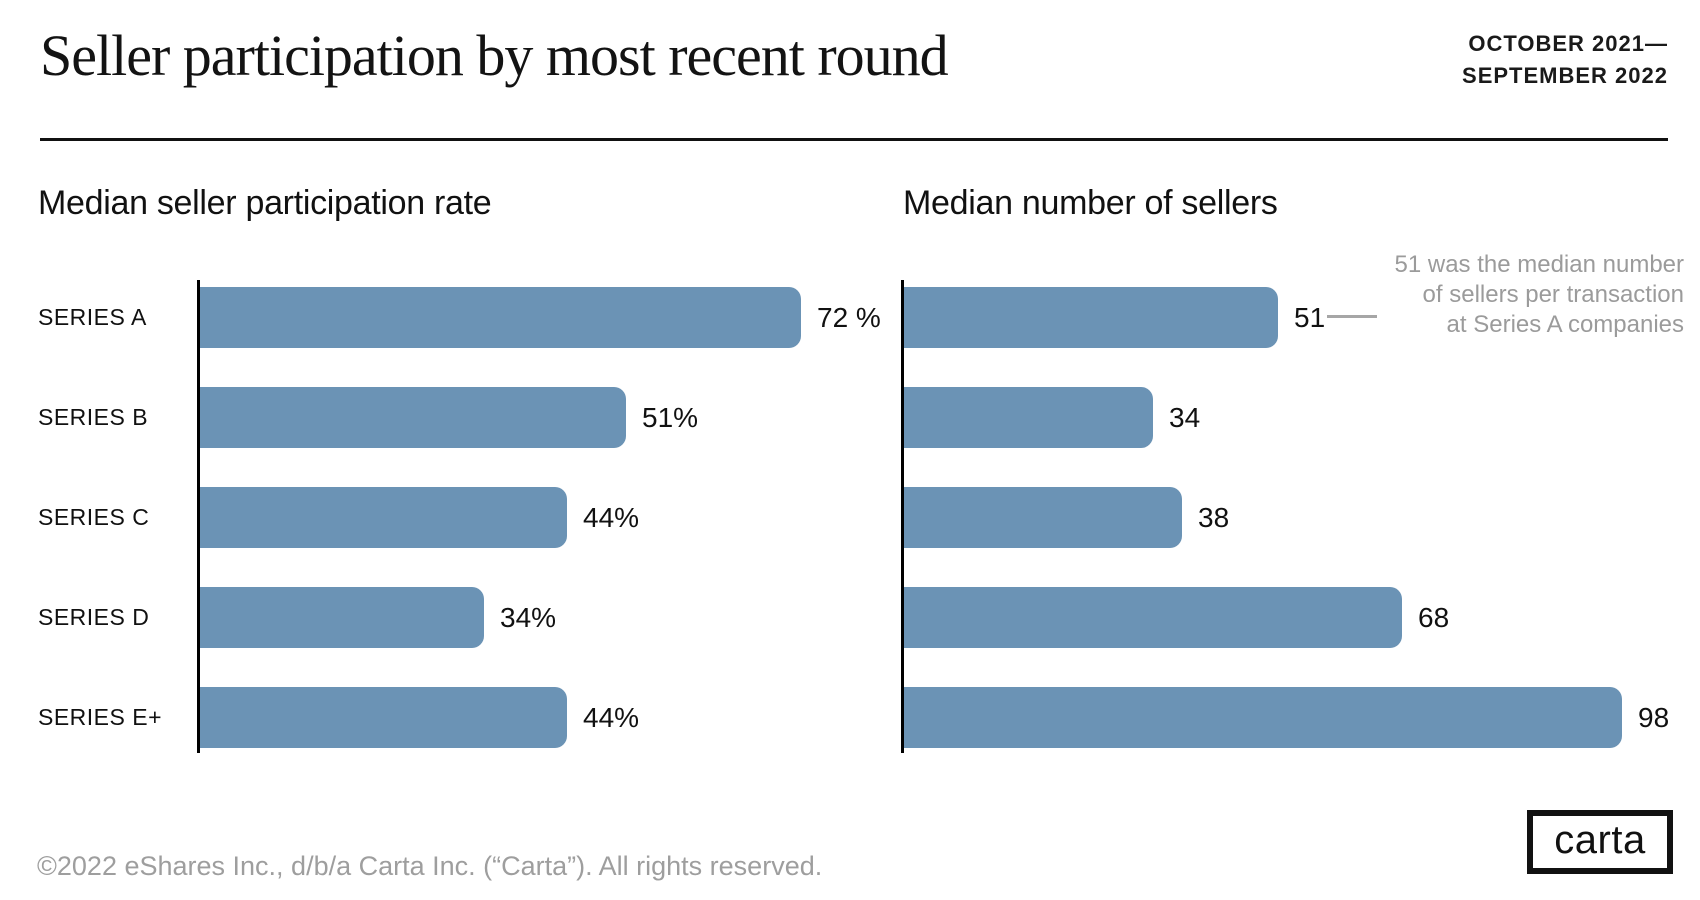  Describe the element at coordinates (1310, 317) in the screenshot. I see `value-label: 51` at that location.